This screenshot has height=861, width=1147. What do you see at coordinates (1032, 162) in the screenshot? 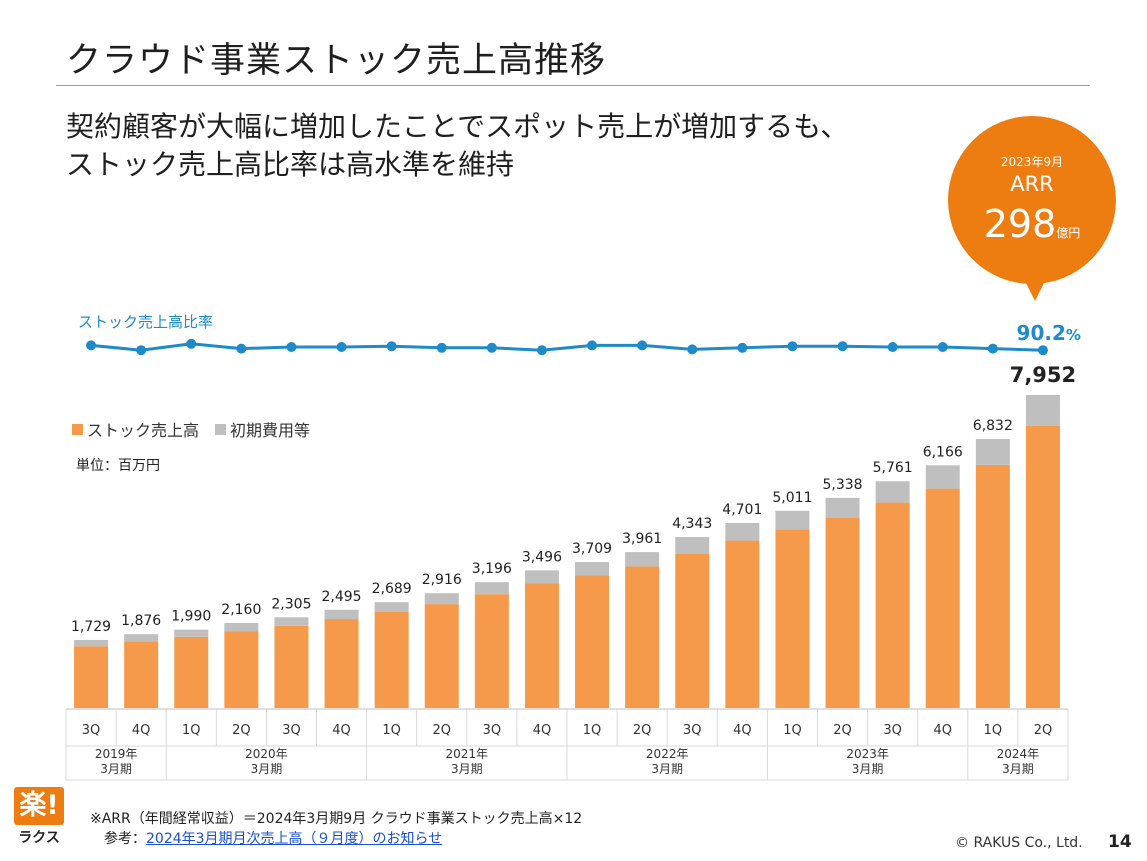
I see `arr-date: 2023年9月` at bounding box center [1032, 162].